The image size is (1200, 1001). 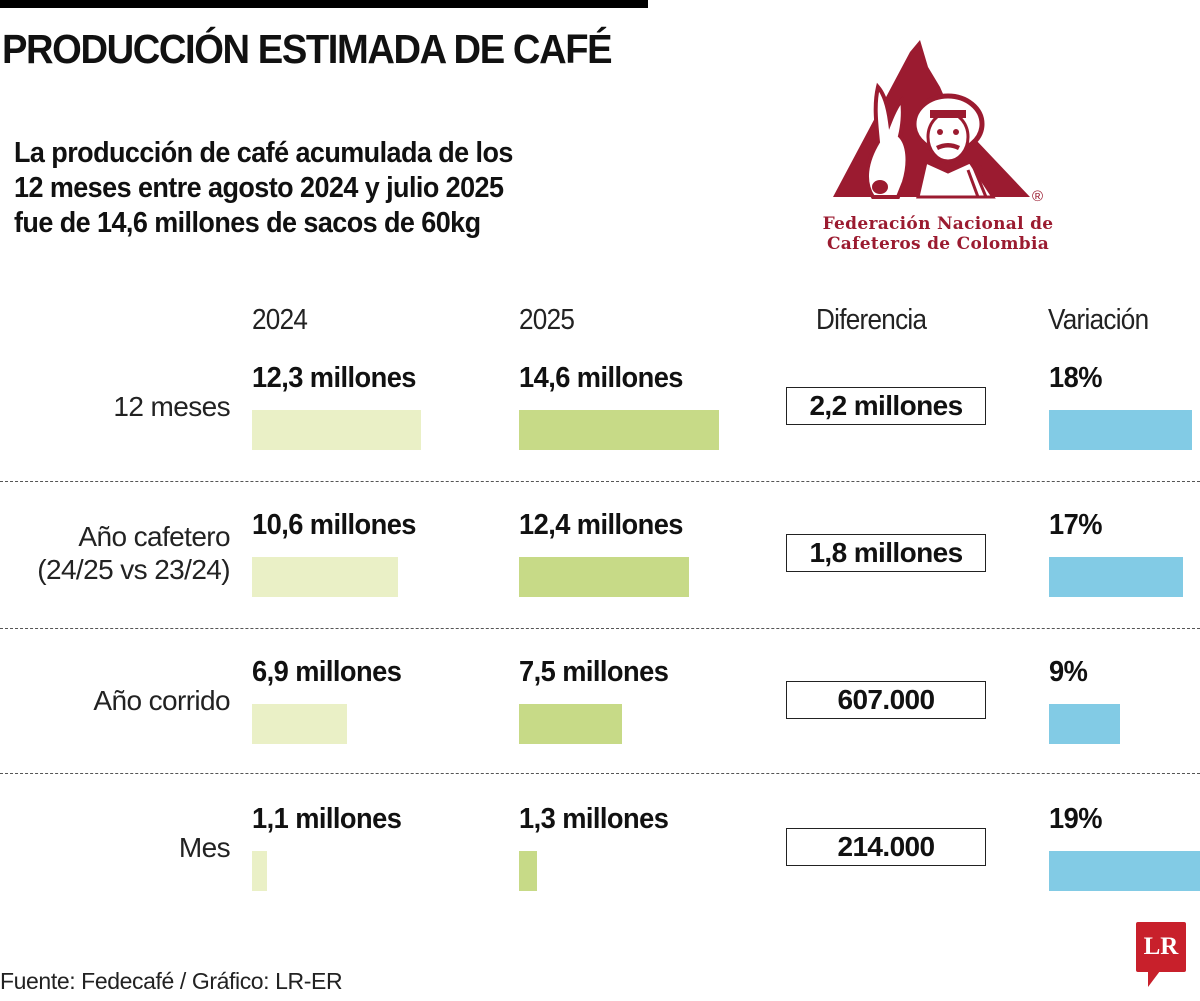 What do you see at coordinates (307, 49) in the screenshot?
I see `chart-title: PRODUCCIÓN ESTIMADA DE CAFÉ` at bounding box center [307, 49].